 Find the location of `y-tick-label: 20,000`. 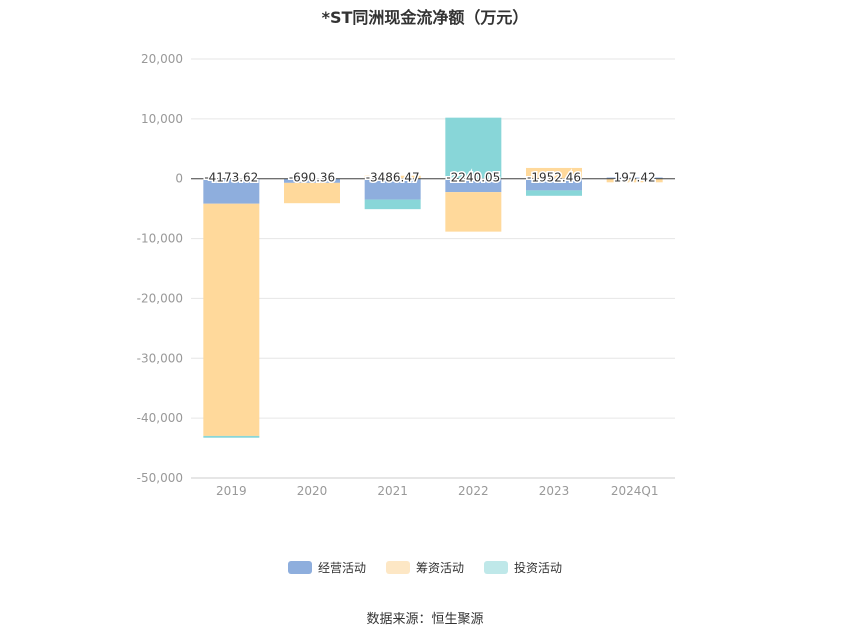

y-tick-label: 20,000 is located at coordinates (162, 59).